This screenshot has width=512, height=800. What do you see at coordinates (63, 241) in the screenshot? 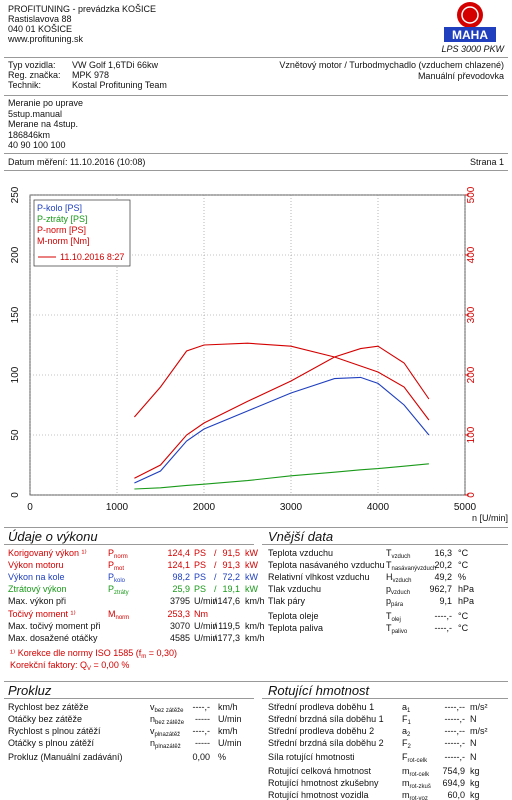
I see `legend-entry: M-norm [Nm]` at bounding box center [63, 241].